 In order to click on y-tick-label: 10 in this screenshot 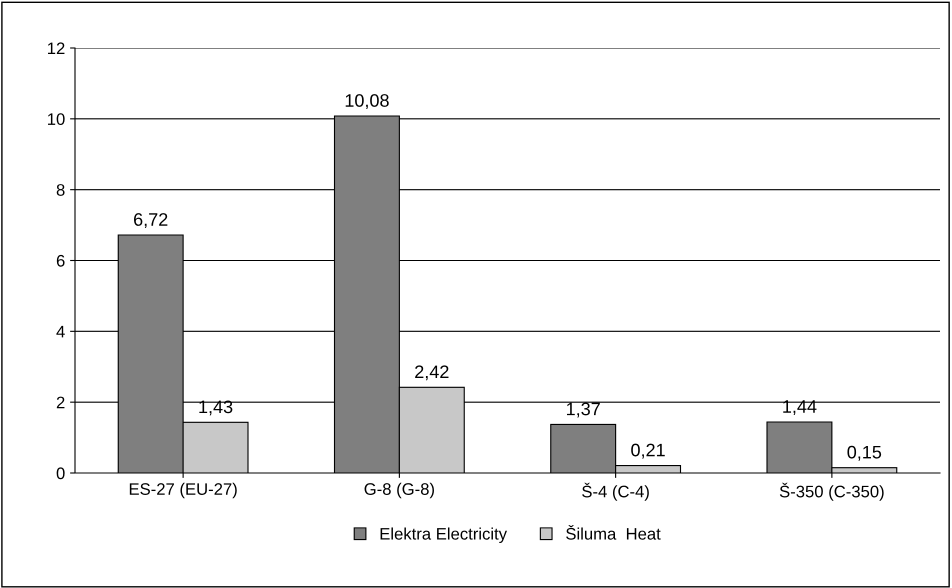, I will do `click(56, 119)`.